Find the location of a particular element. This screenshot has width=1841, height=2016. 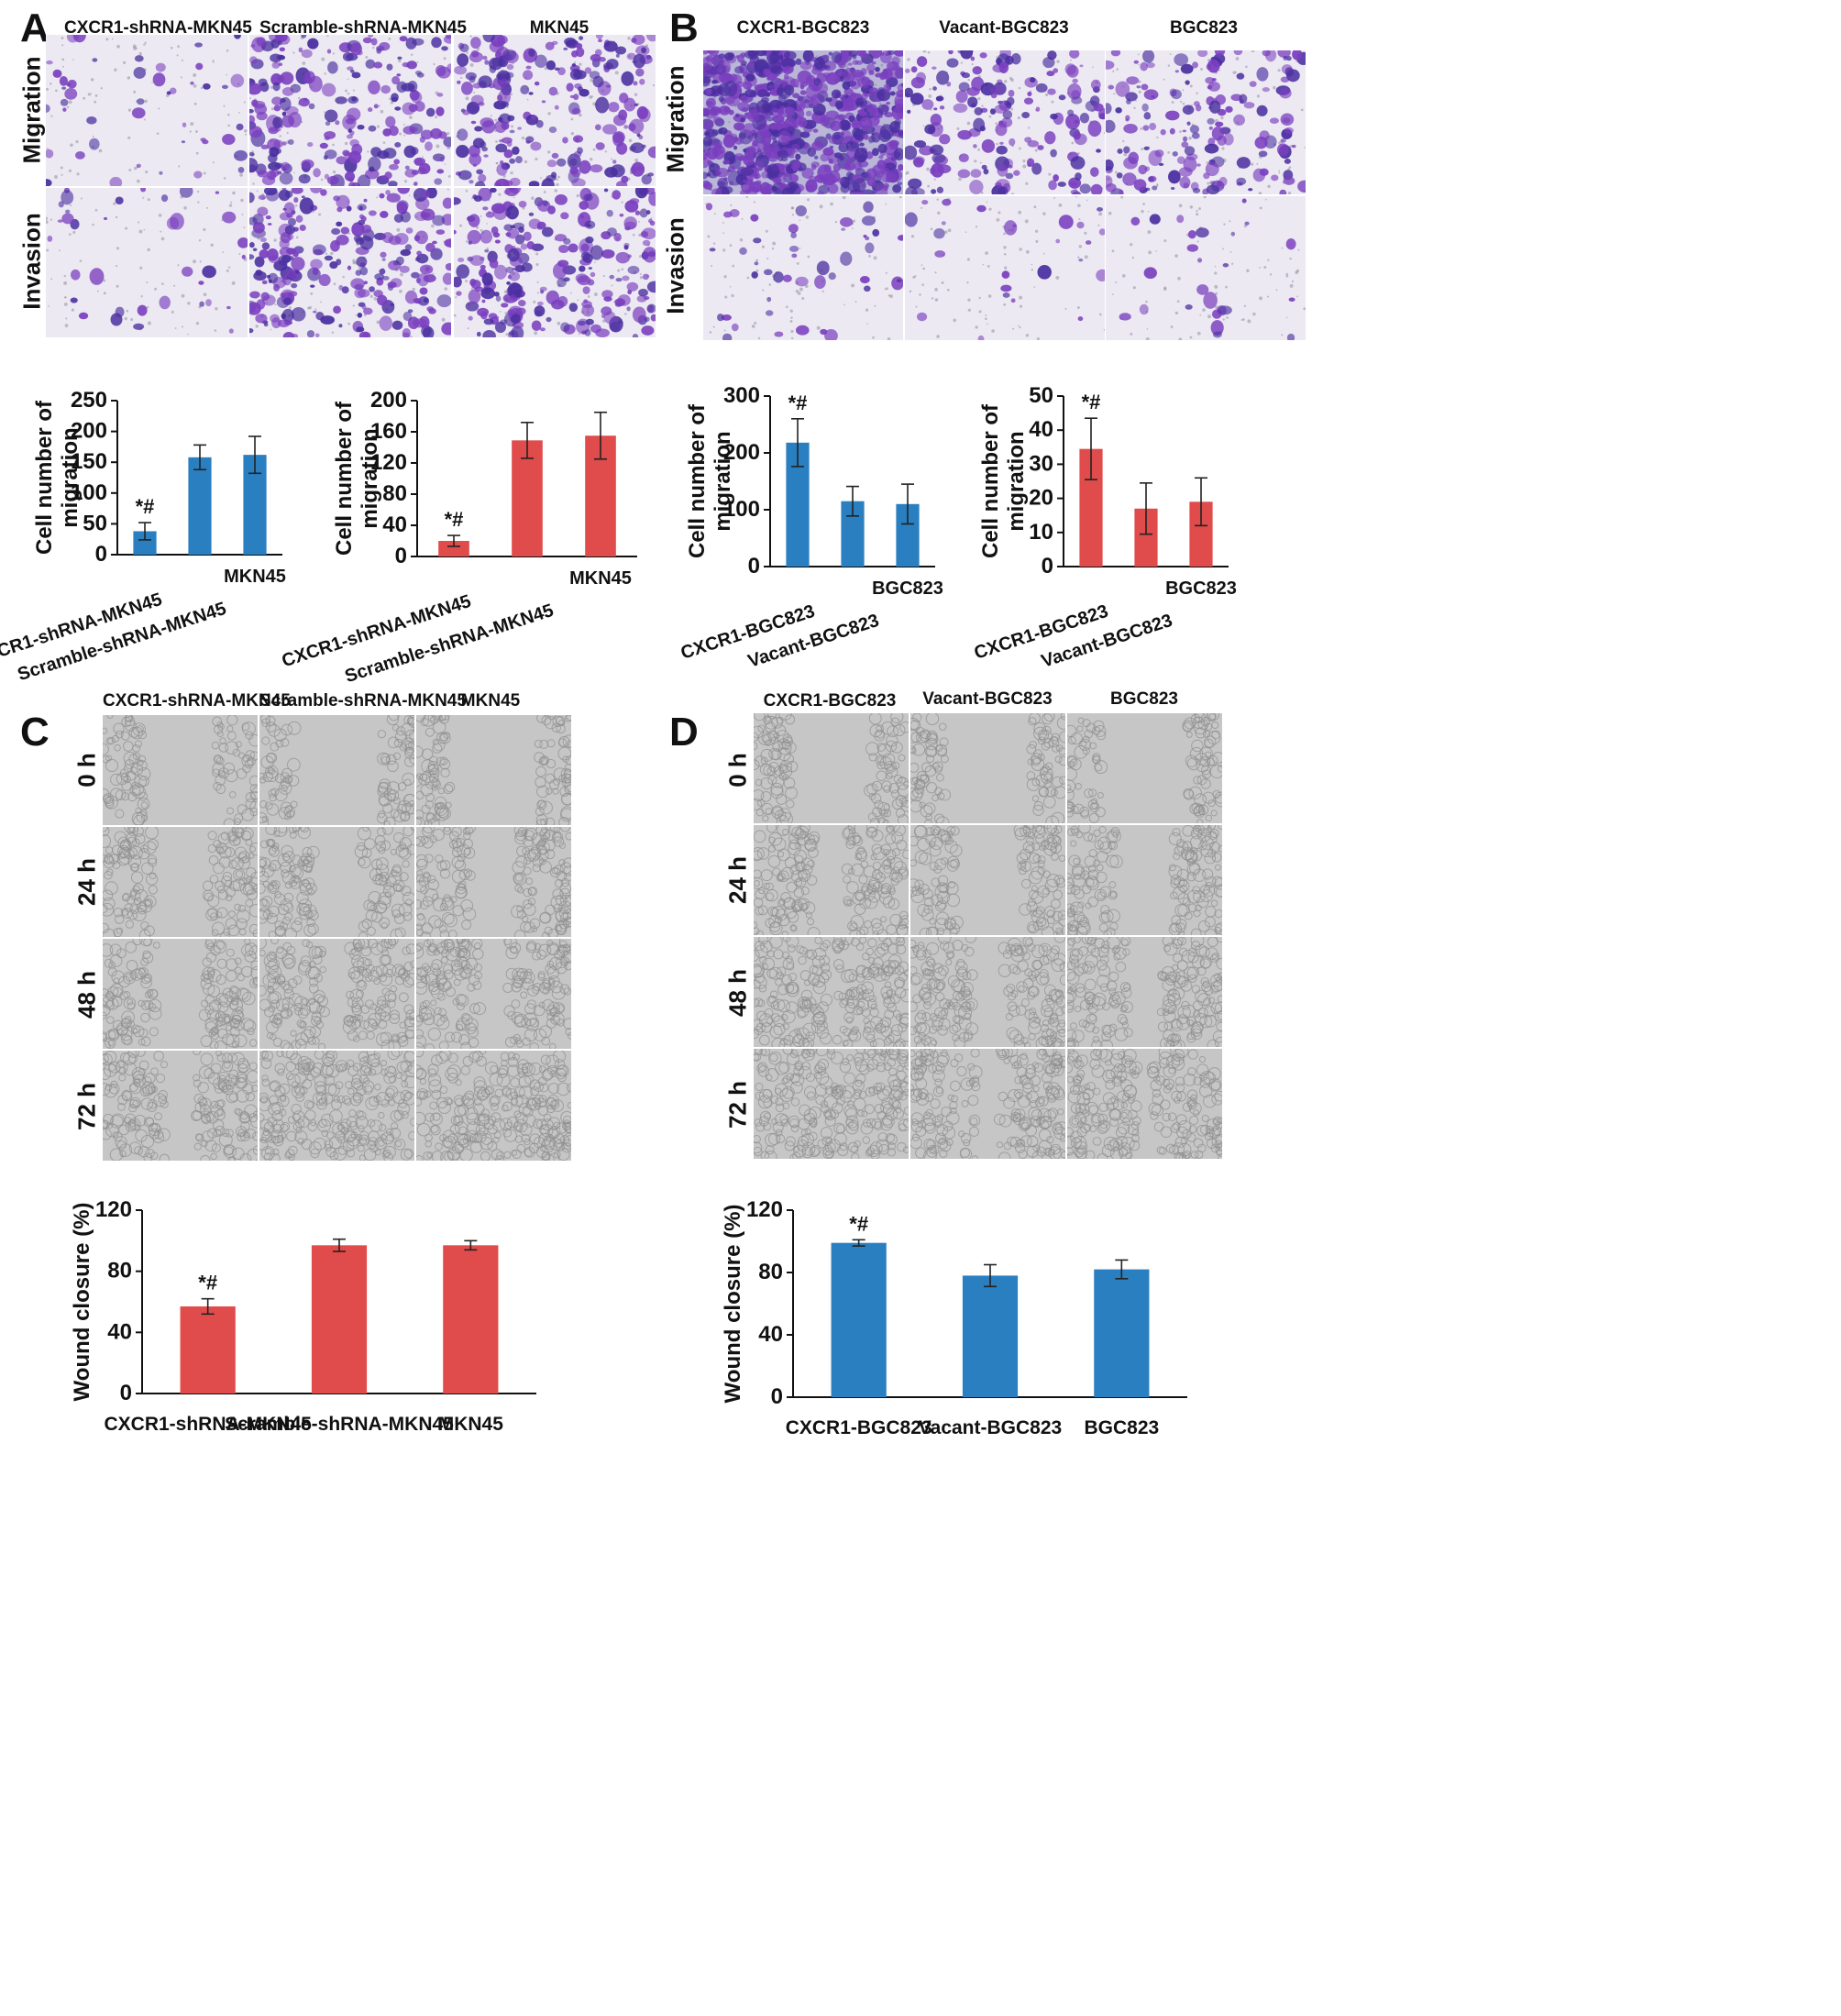

panel-letter-b: B is located at coordinates (684, 28).